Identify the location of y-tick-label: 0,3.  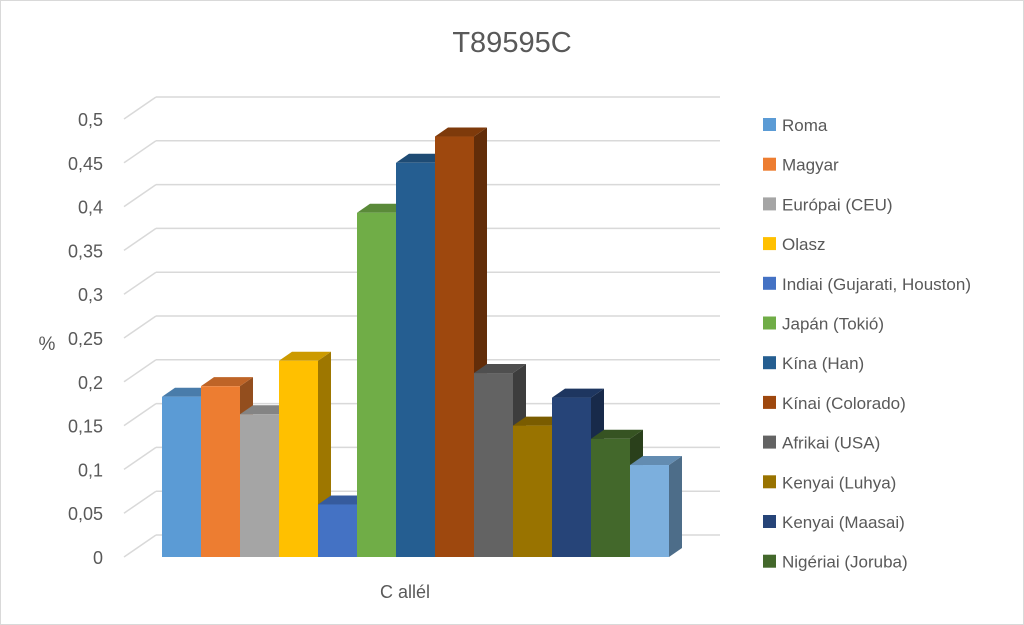
(90, 295).